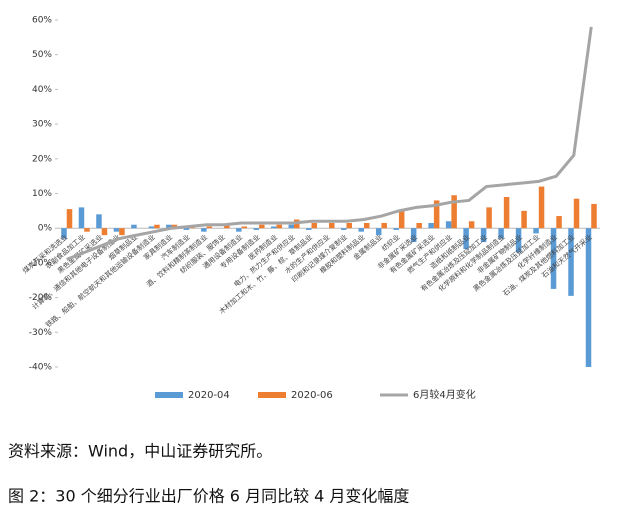  What do you see at coordinates (42, 55) in the screenshot?
I see `y-tick-label: 50%` at bounding box center [42, 55].